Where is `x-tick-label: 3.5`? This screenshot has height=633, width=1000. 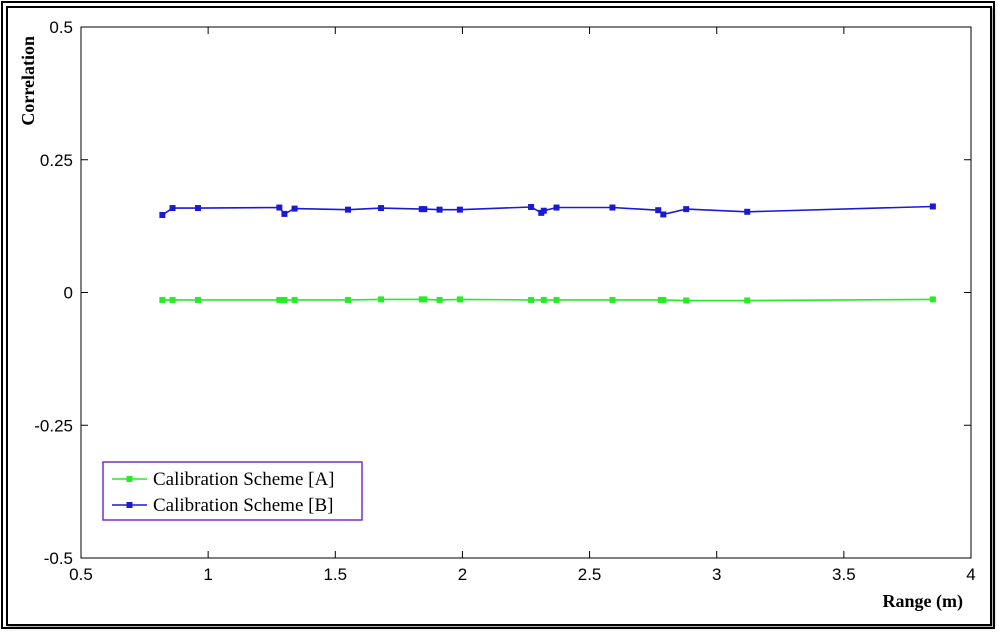 x-tick-label: 3.5 is located at coordinates (844, 574).